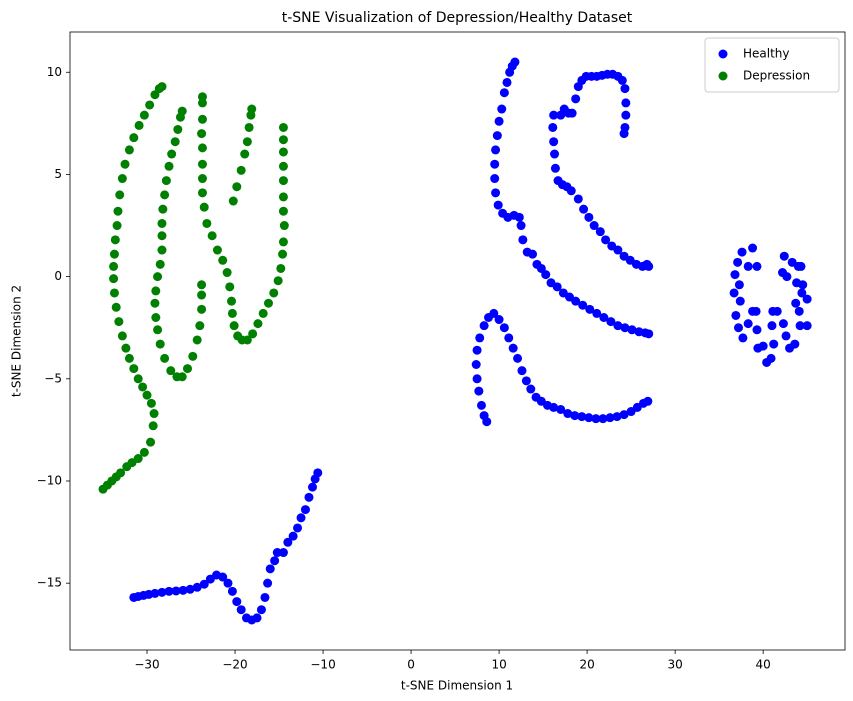  I want to click on legend-label: Depression, so click(776, 76).